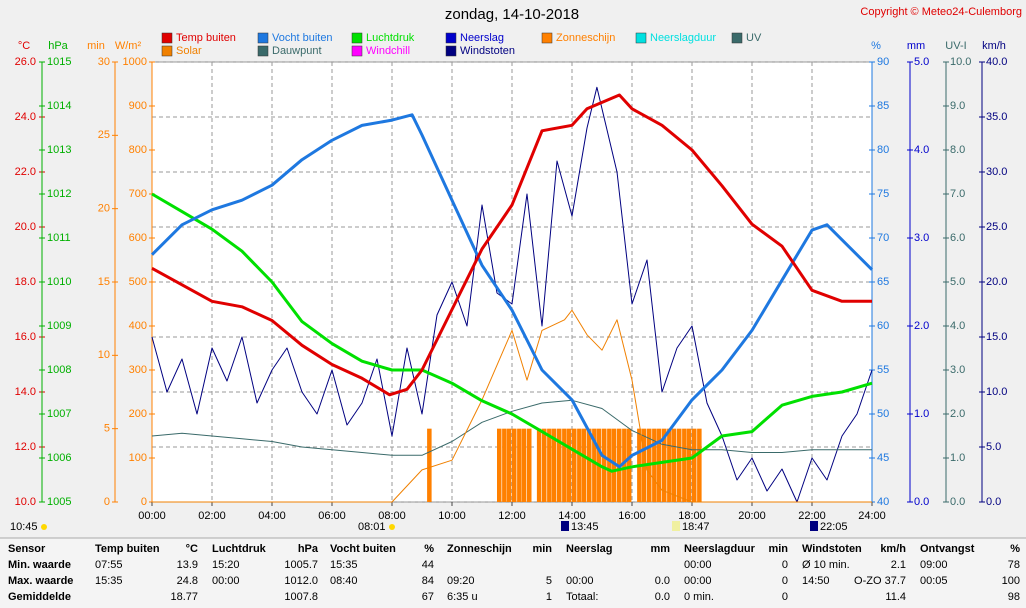  I want to click on table-cell: Ø 10 min., so click(826, 565).